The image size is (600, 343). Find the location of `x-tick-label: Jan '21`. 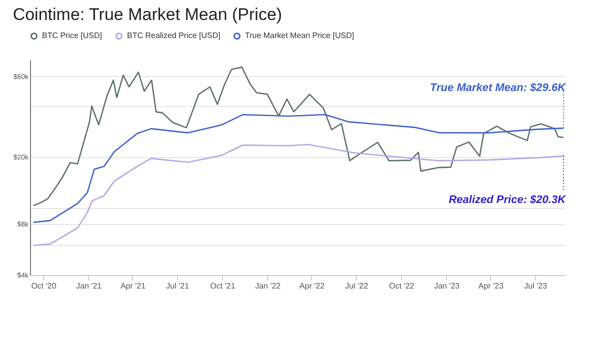

x-tick-label: Jan '21 is located at coordinates (89, 286).